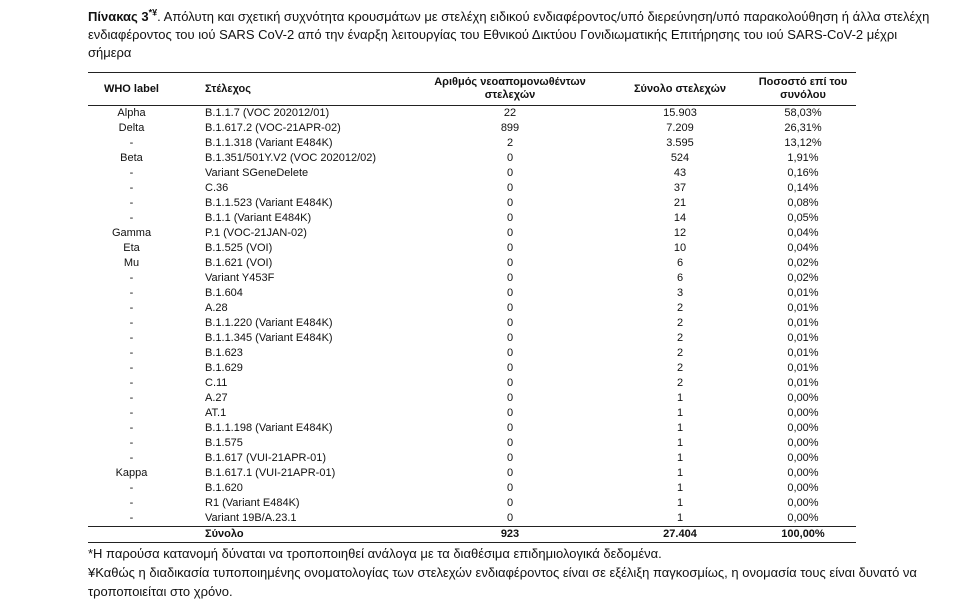  I want to click on table-row: - A.28 0 2 0,01%, so click(472, 308).